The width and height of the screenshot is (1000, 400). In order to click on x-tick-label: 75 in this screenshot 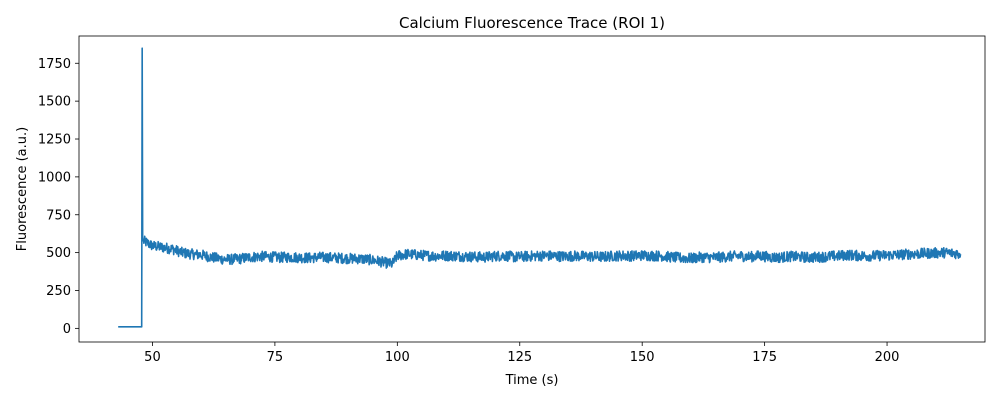, I will do `click(275, 357)`.